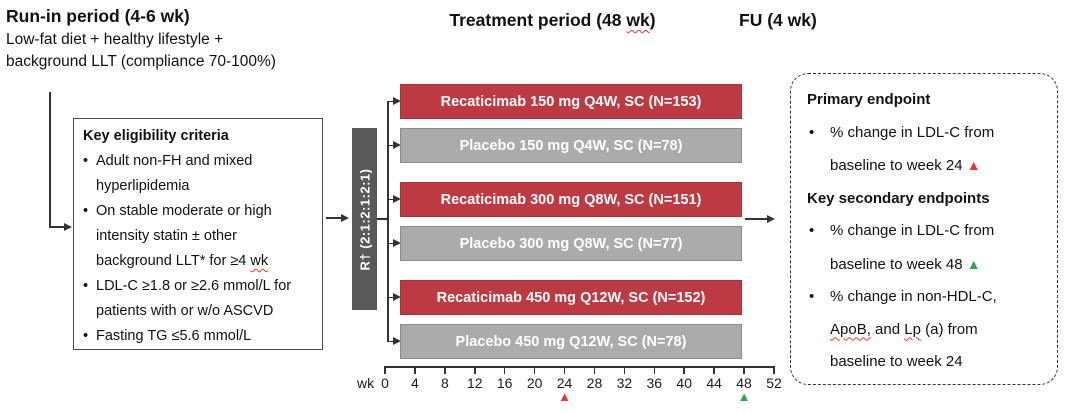 This screenshot has width=1080, height=413. I want to click on arm-bar-recaticimab-450: Recaticimab 450 mg Q12W, SC (N=152), so click(571, 297).